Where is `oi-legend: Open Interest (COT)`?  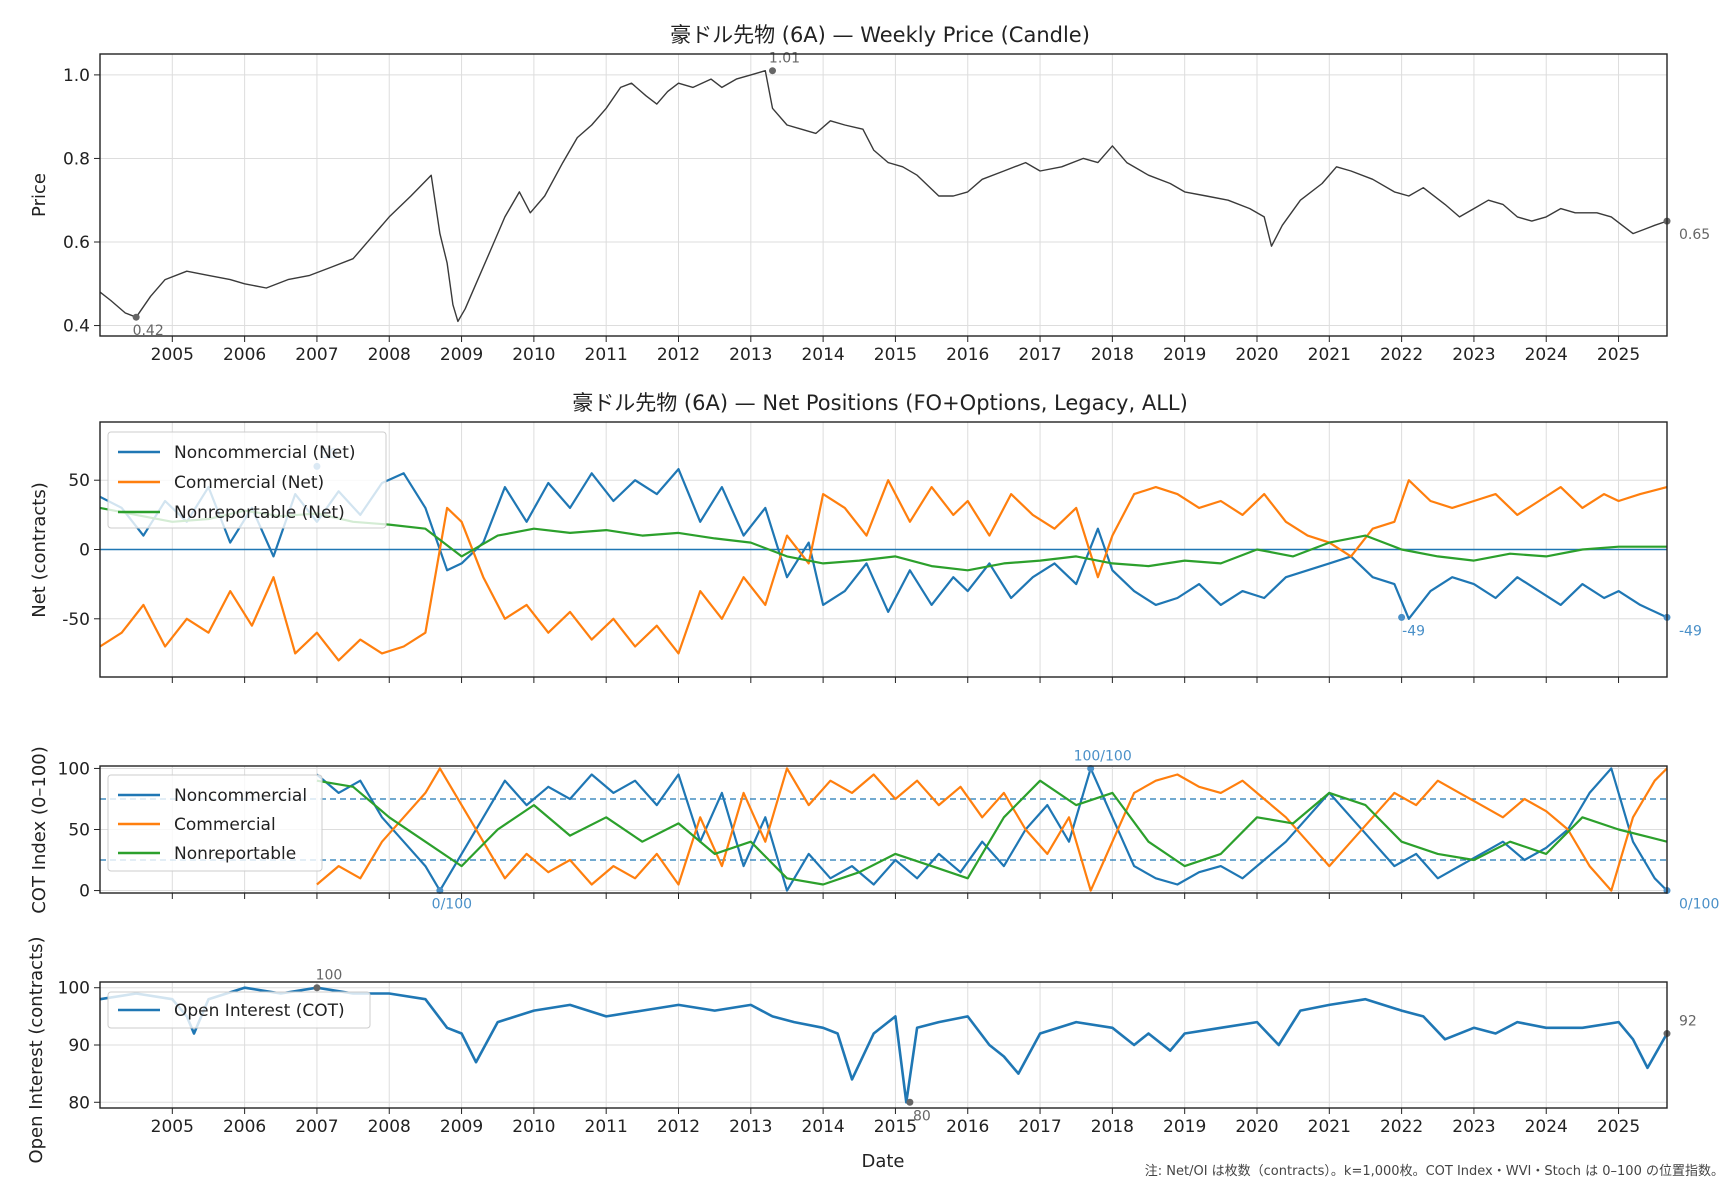 oi-legend: Open Interest (COT) is located at coordinates (239, 1010).